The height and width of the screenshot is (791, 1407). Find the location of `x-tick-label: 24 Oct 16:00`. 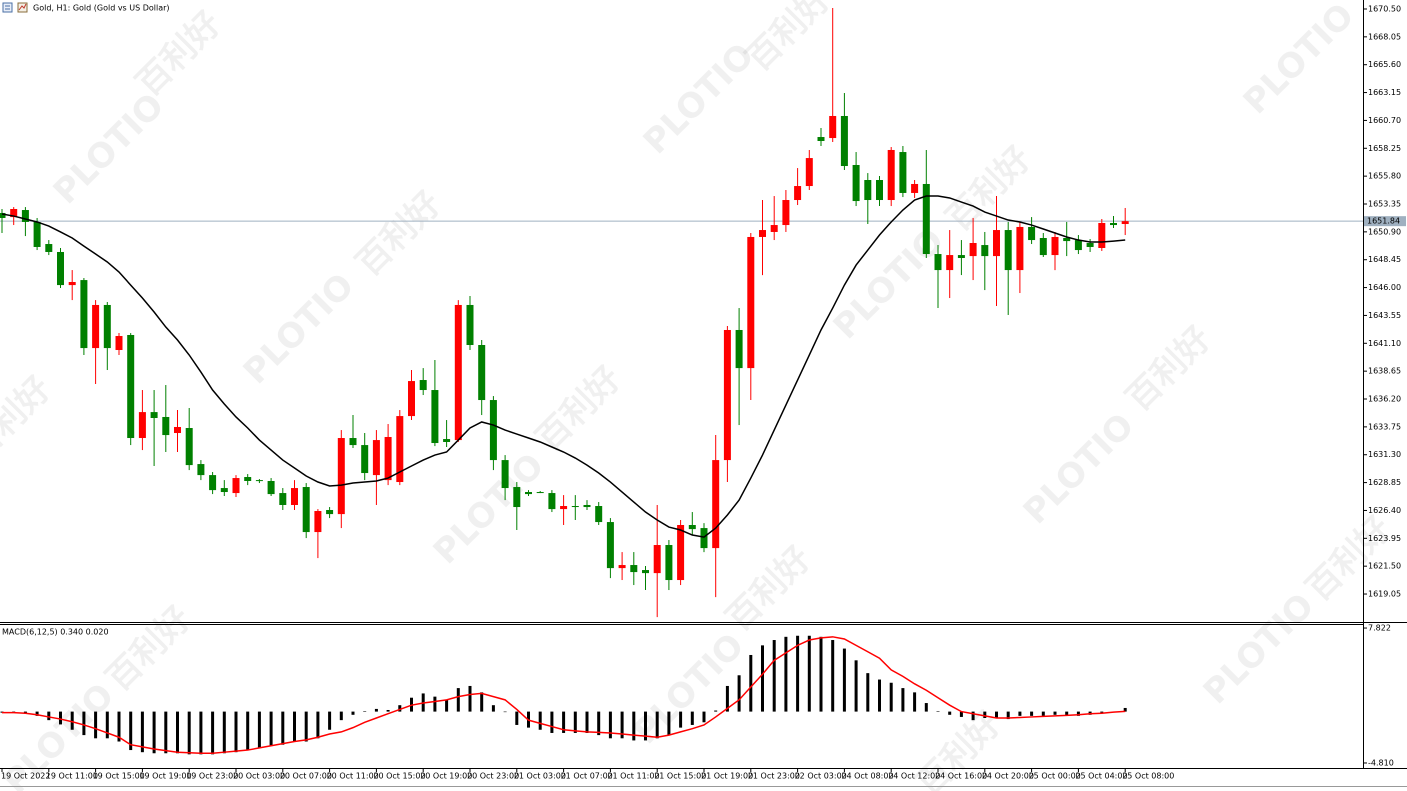

x-tick-label: 24 Oct 16:00 is located at coordinates (961, 776).